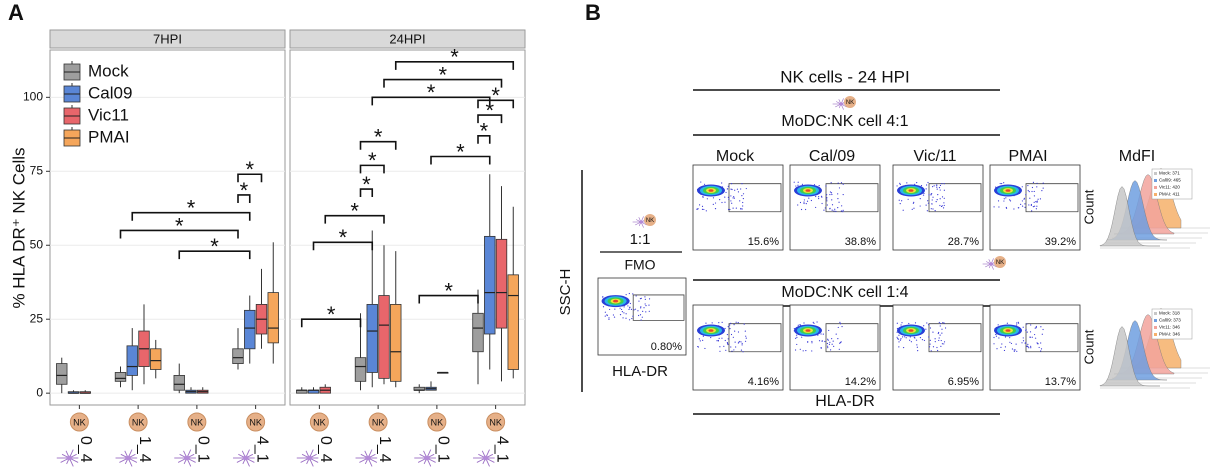 This screenshot has width=1210, height=470. What do you see at coordinates (484, 458) in the screenshot?
I see `dendritic-cell-icon` at bounding box center [484, 458].